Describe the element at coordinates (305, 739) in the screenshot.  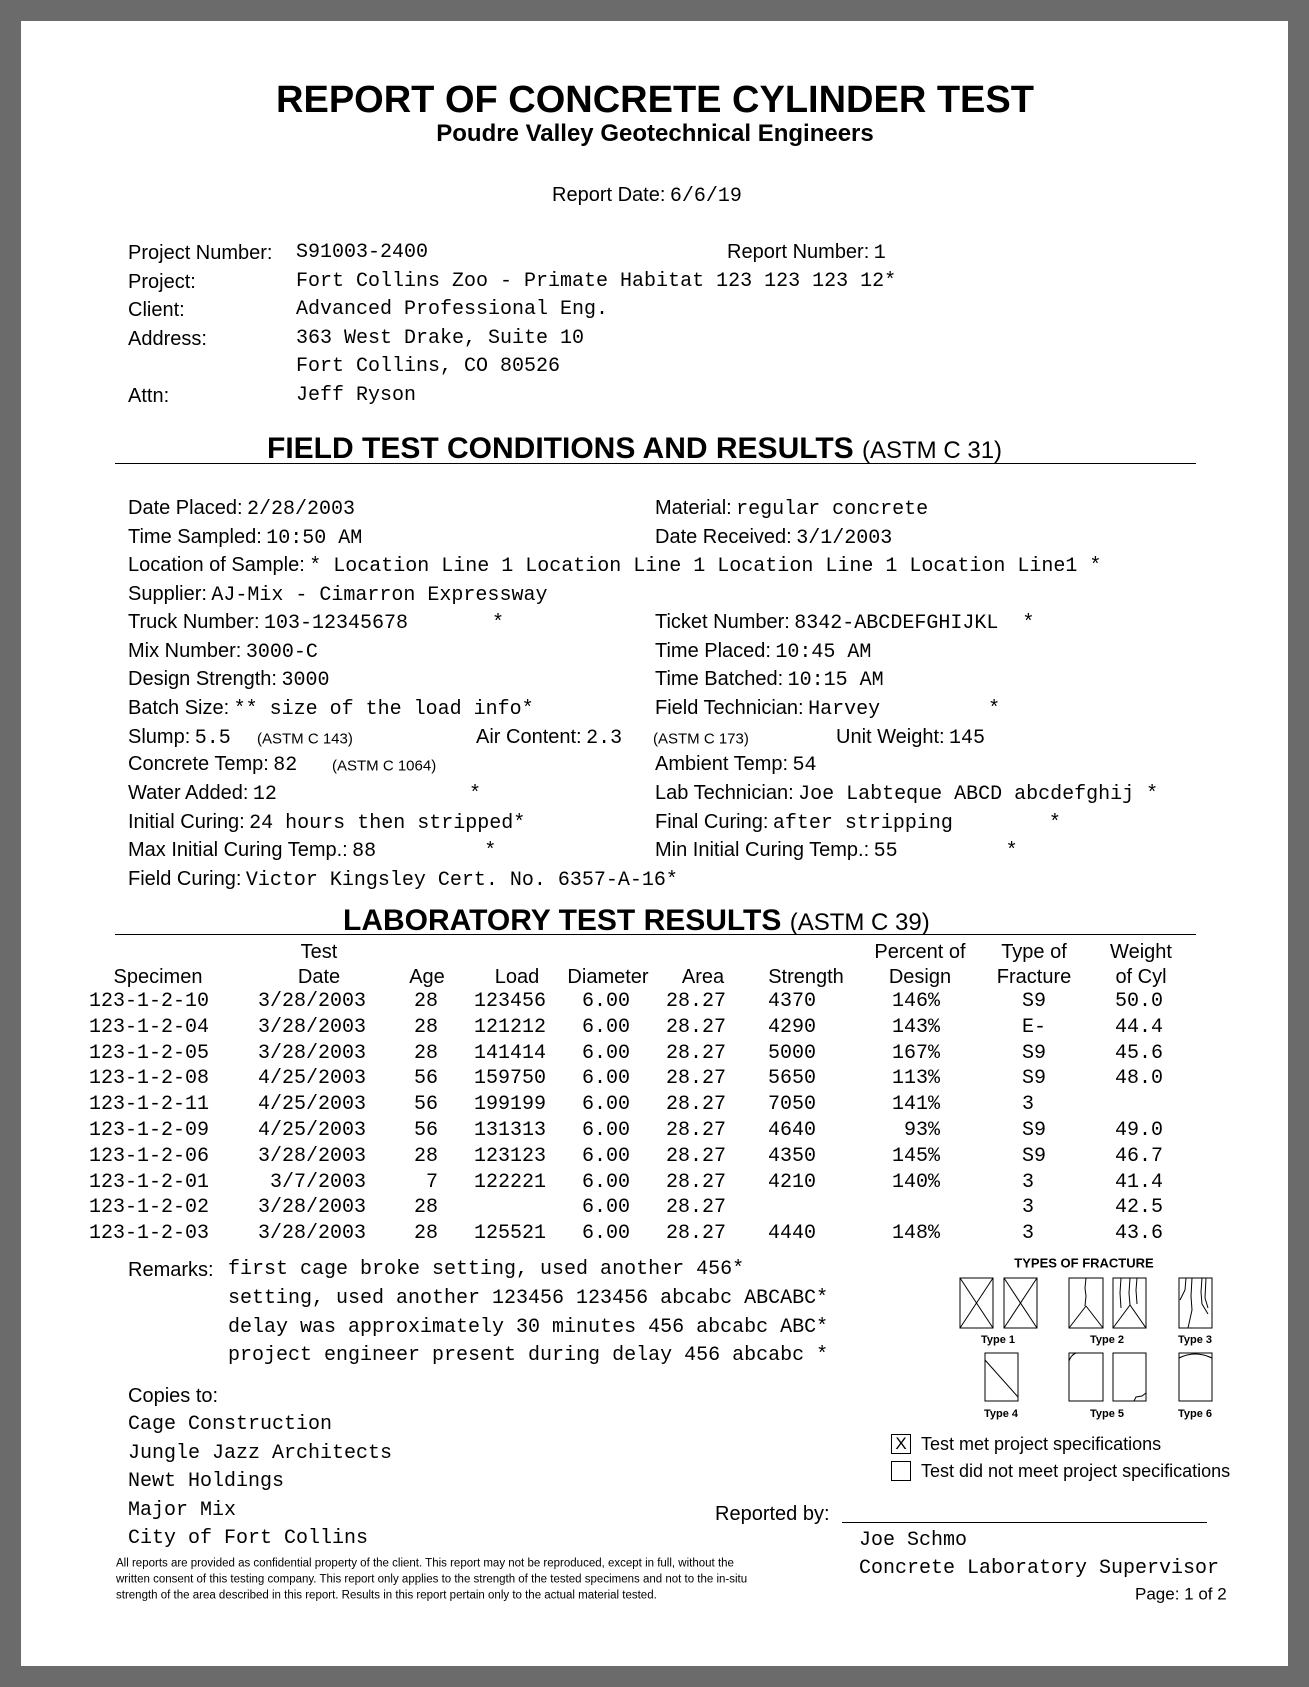
I see `slump-standard: (ASTM C 143)` at that location.